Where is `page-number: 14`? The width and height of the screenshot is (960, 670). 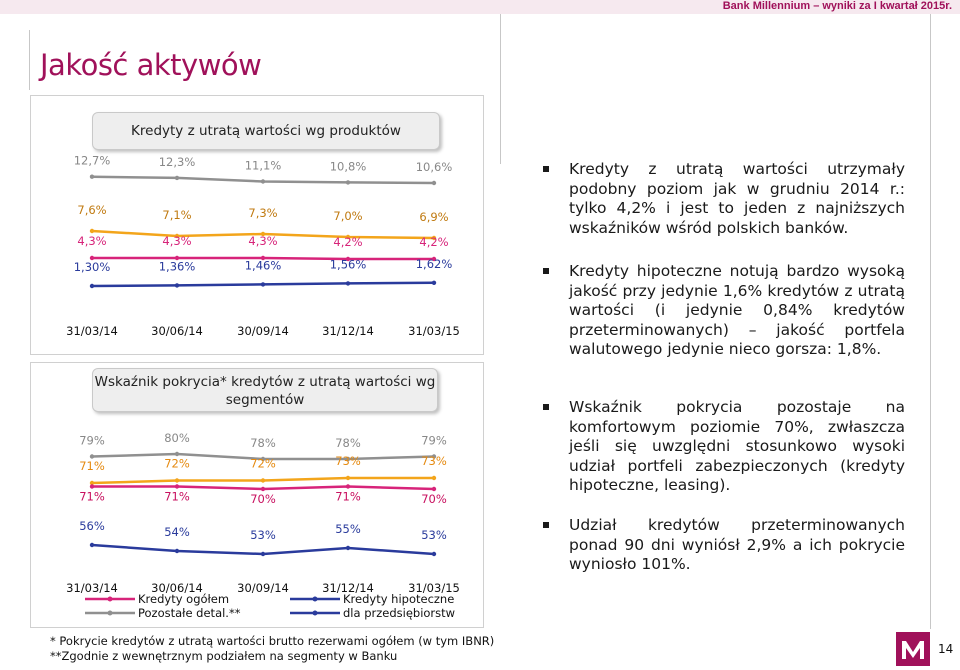
page-number: 14 is located at coordinates (946, 649).